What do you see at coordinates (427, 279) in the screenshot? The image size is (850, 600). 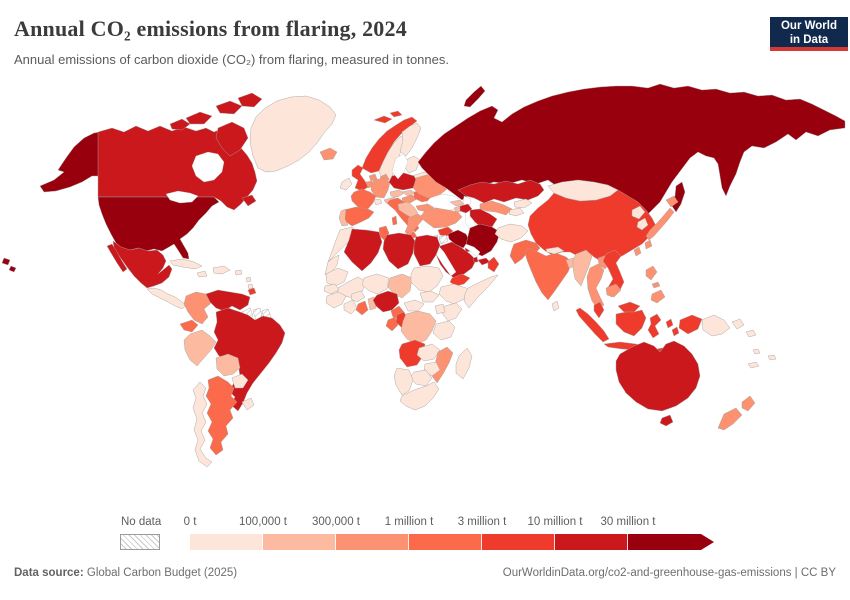 I see `country-sudan` at bounding box center [427, 279].